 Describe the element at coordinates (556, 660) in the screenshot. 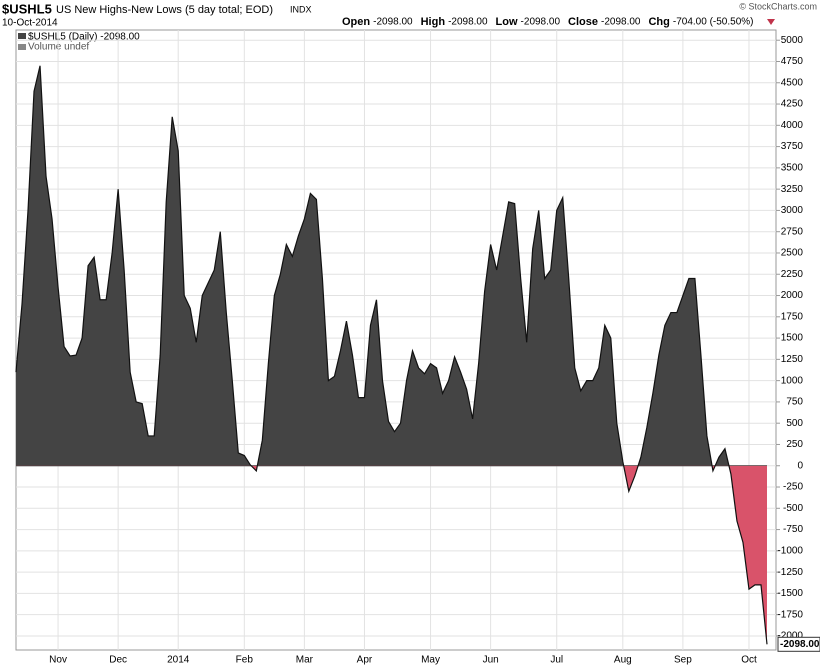

I see `x-tick-label: Jul` at that location.